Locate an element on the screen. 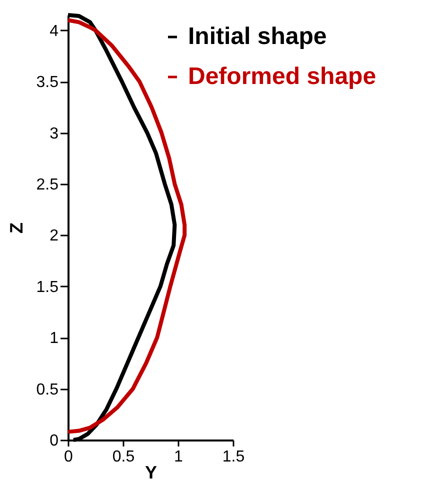  x-tick-label: 1.5 is located at coordinates (233, 457).